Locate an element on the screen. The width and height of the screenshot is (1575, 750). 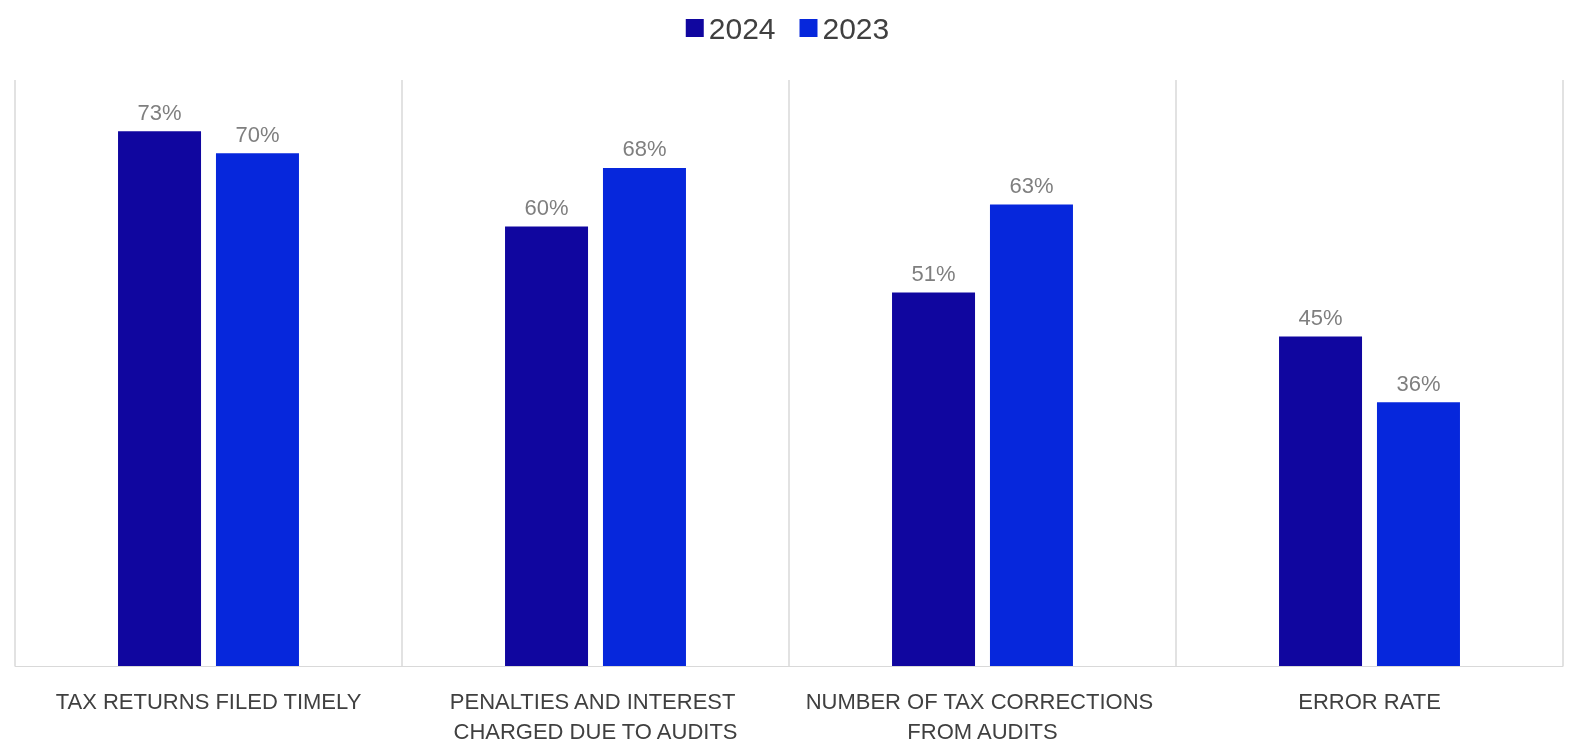
data-label: 68% is located at coordinates (644, 149).